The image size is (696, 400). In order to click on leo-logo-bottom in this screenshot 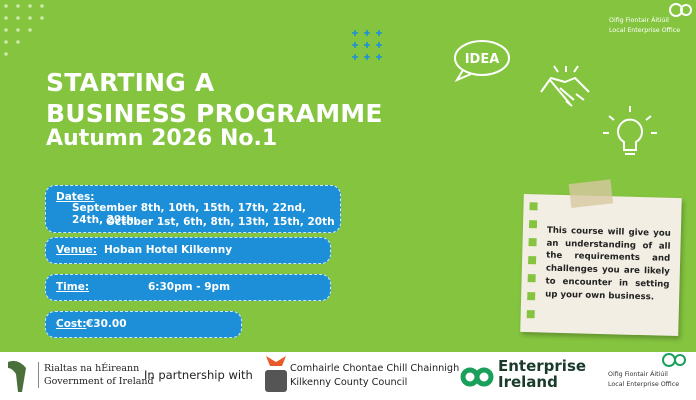, I will do `click(674, 360)`.